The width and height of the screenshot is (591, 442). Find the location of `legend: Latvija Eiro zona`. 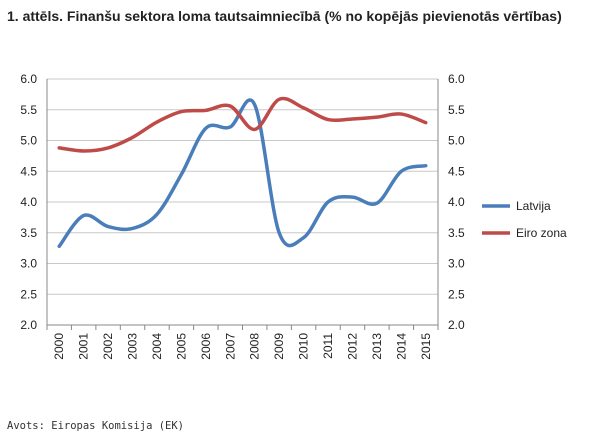

legend: Latvija Eiro zona is located at coordinates (524, 219).